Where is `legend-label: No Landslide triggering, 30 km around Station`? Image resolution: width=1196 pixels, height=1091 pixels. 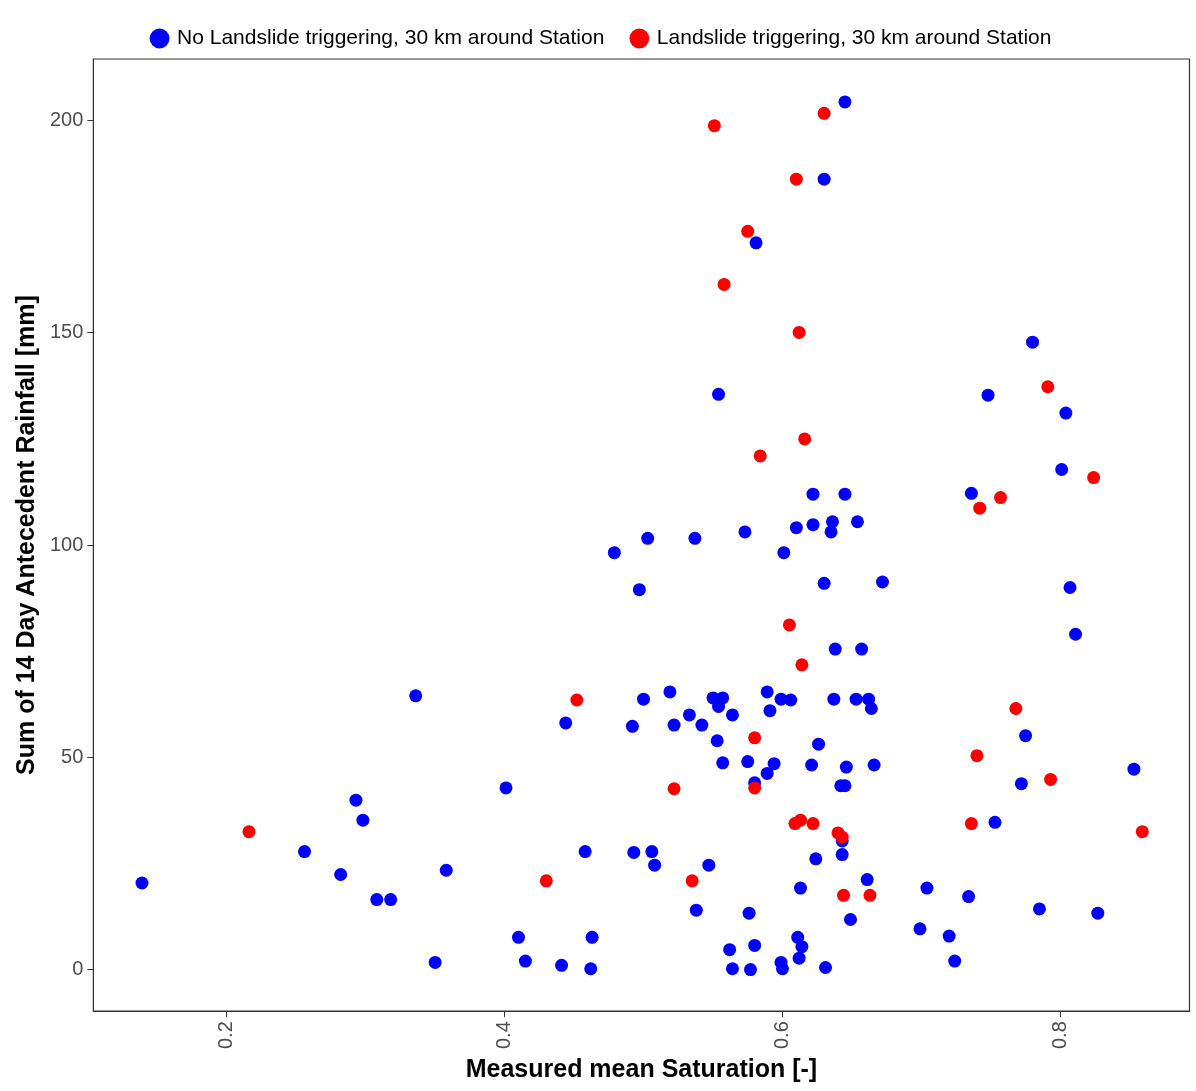 legend-label: No Landslide triggering, 30 km around Station is located at coordinates (391, 37).